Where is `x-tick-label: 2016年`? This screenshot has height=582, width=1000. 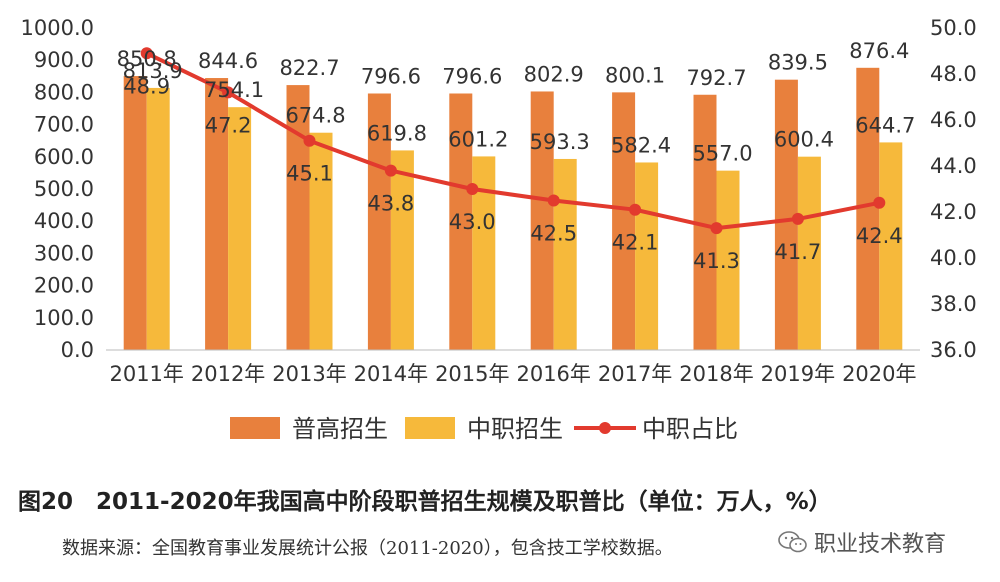 x-tick-label: 2016年 is located at coordinates (553, 374).